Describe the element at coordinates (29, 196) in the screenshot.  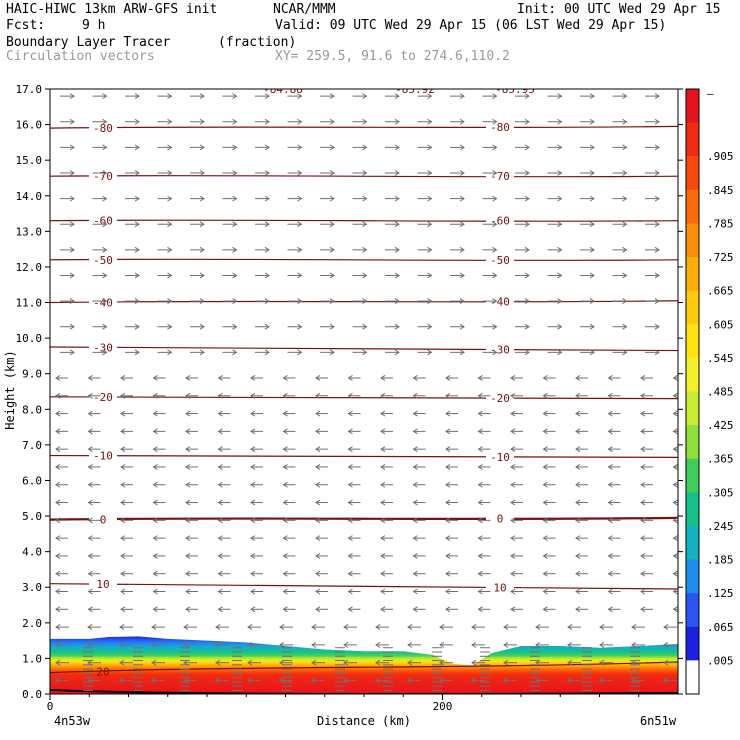
I see `y-tick-label: 14.0` at that location.